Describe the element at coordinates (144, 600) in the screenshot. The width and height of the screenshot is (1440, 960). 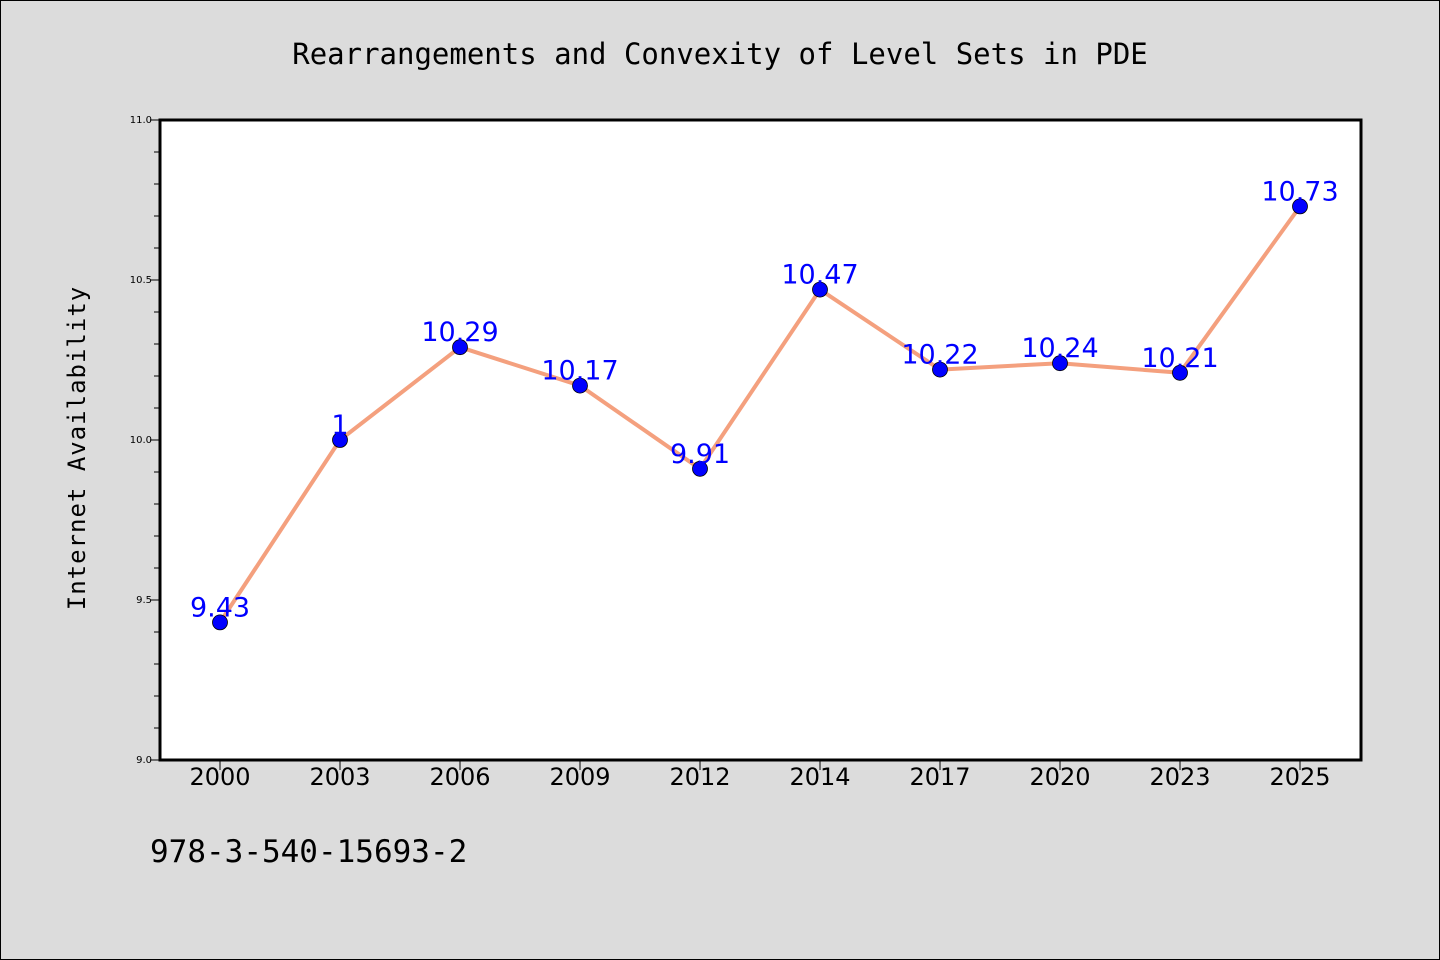
I see `y-tick-label: 9.5` at that location.